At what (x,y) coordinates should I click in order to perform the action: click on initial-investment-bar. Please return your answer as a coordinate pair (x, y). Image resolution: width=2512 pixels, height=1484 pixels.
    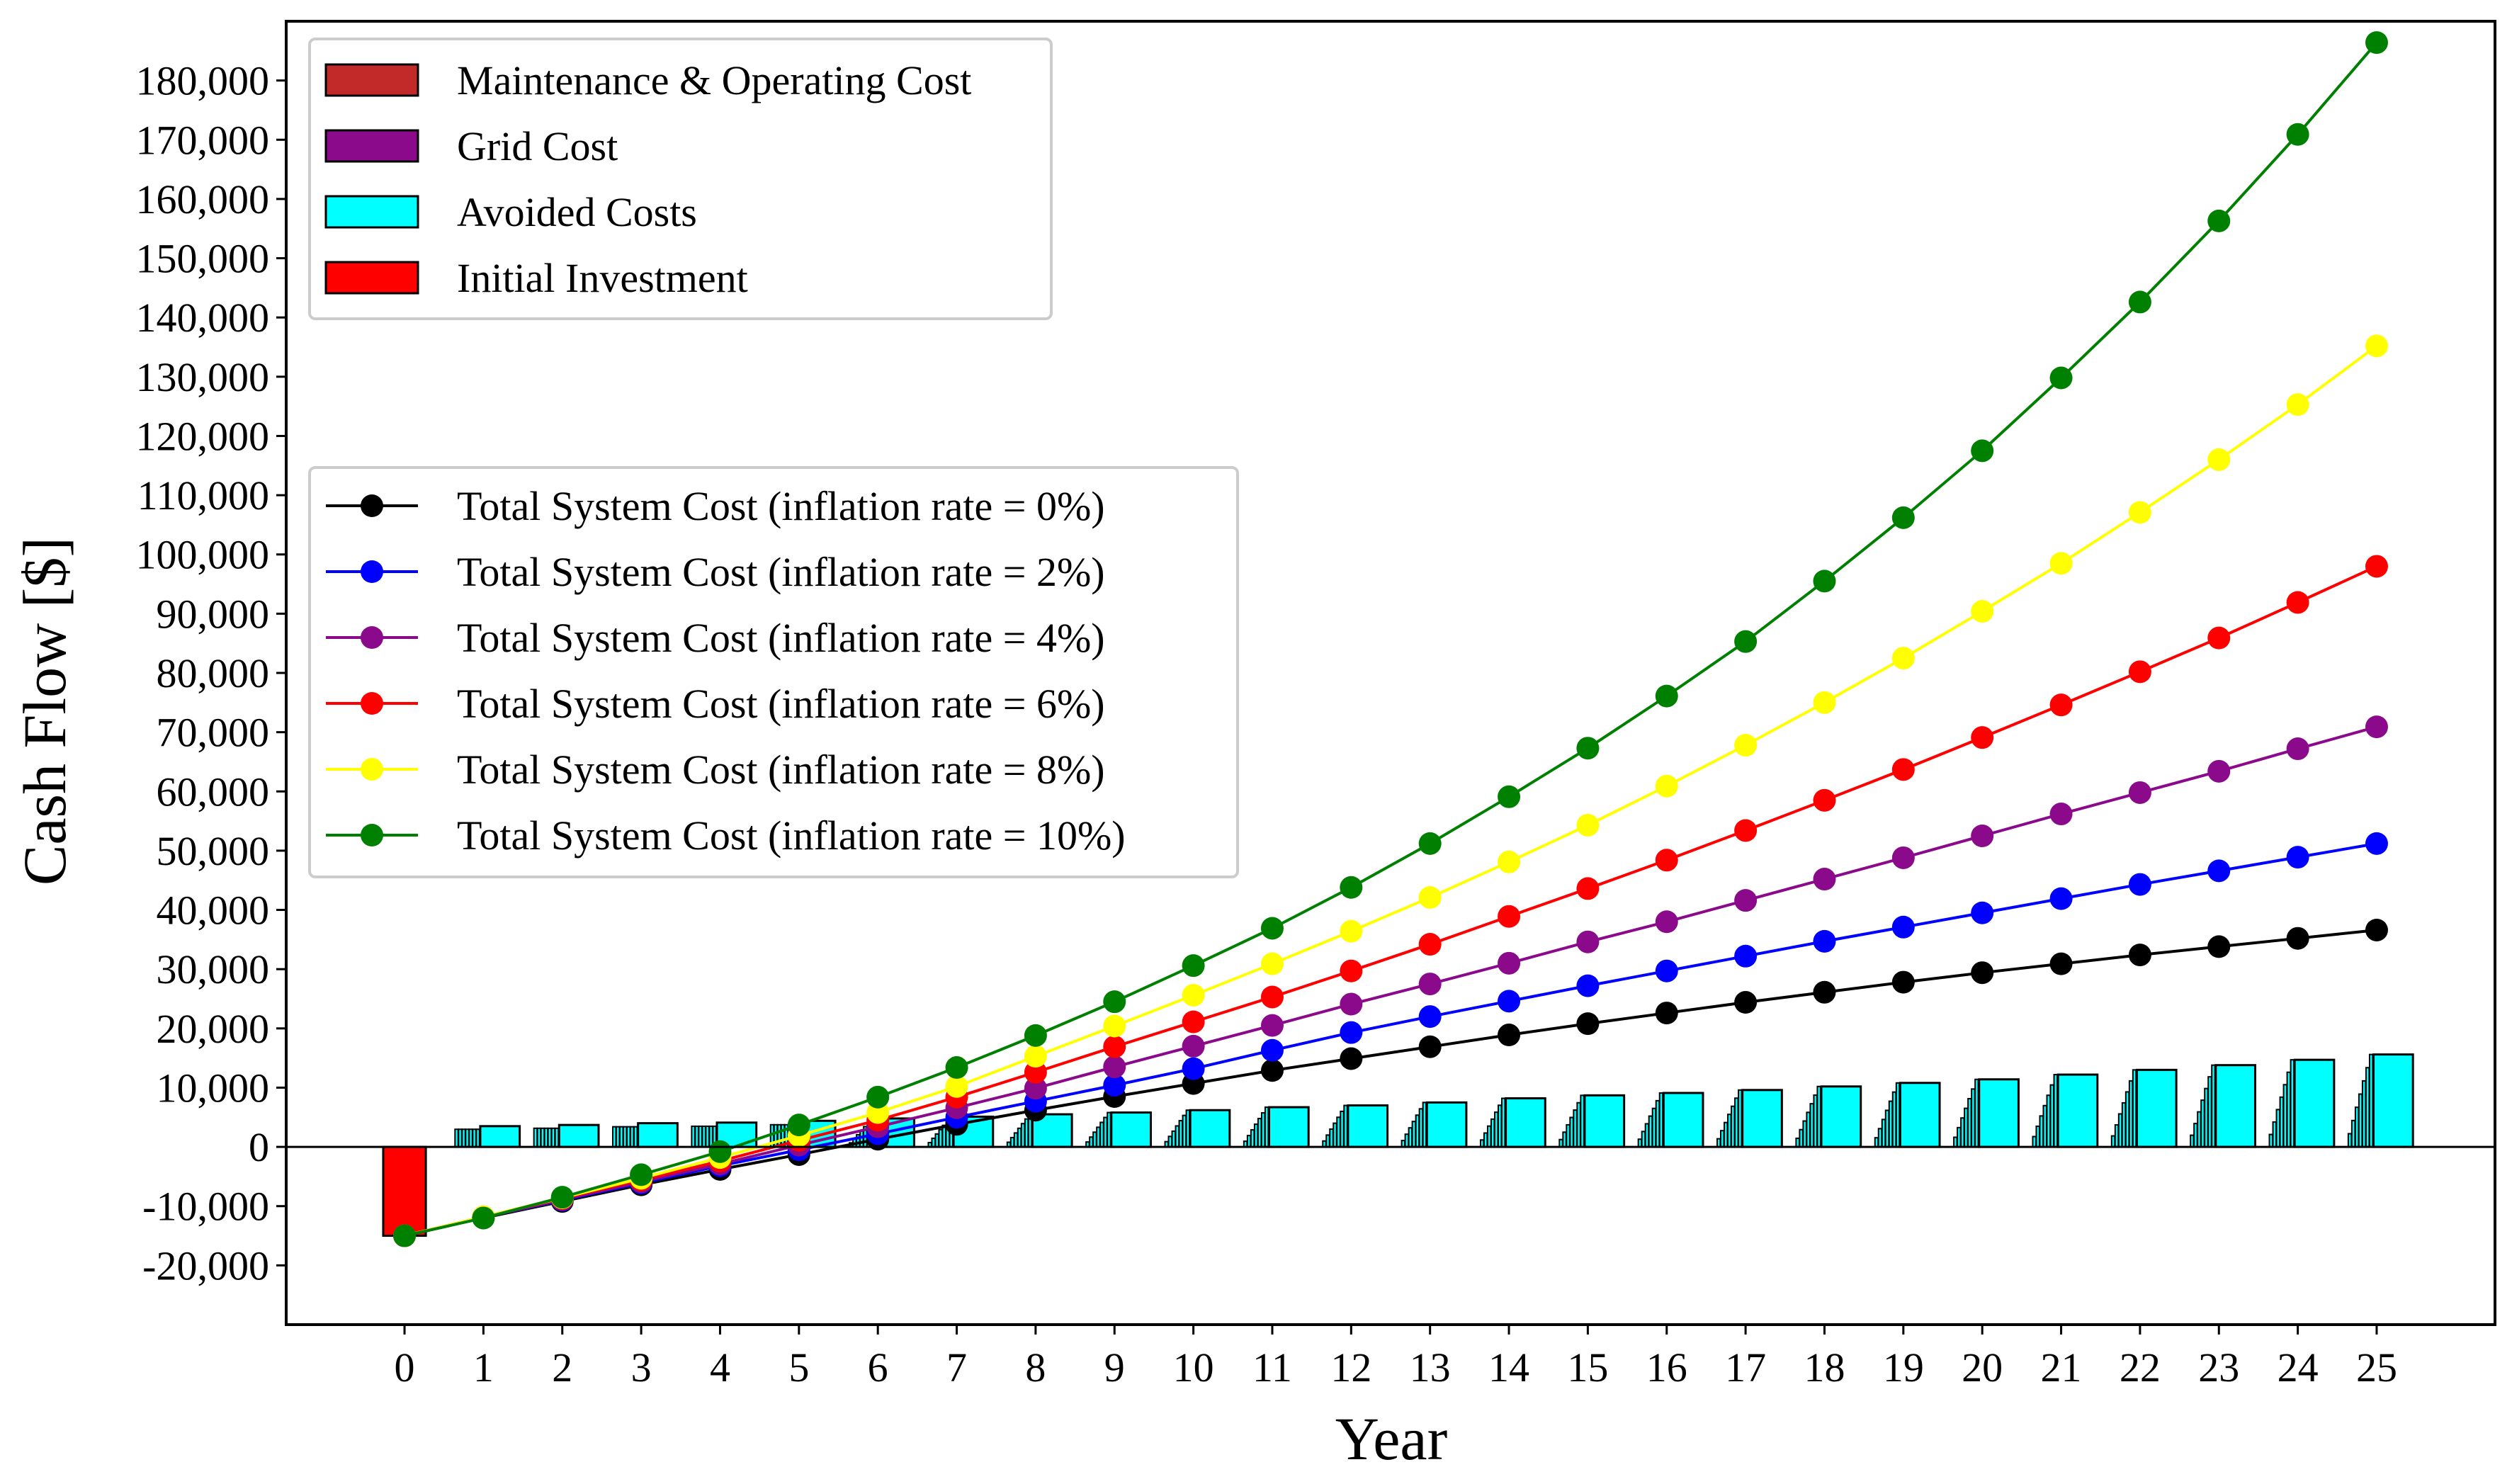
    Looking at the image, I should click on (404, 1191).